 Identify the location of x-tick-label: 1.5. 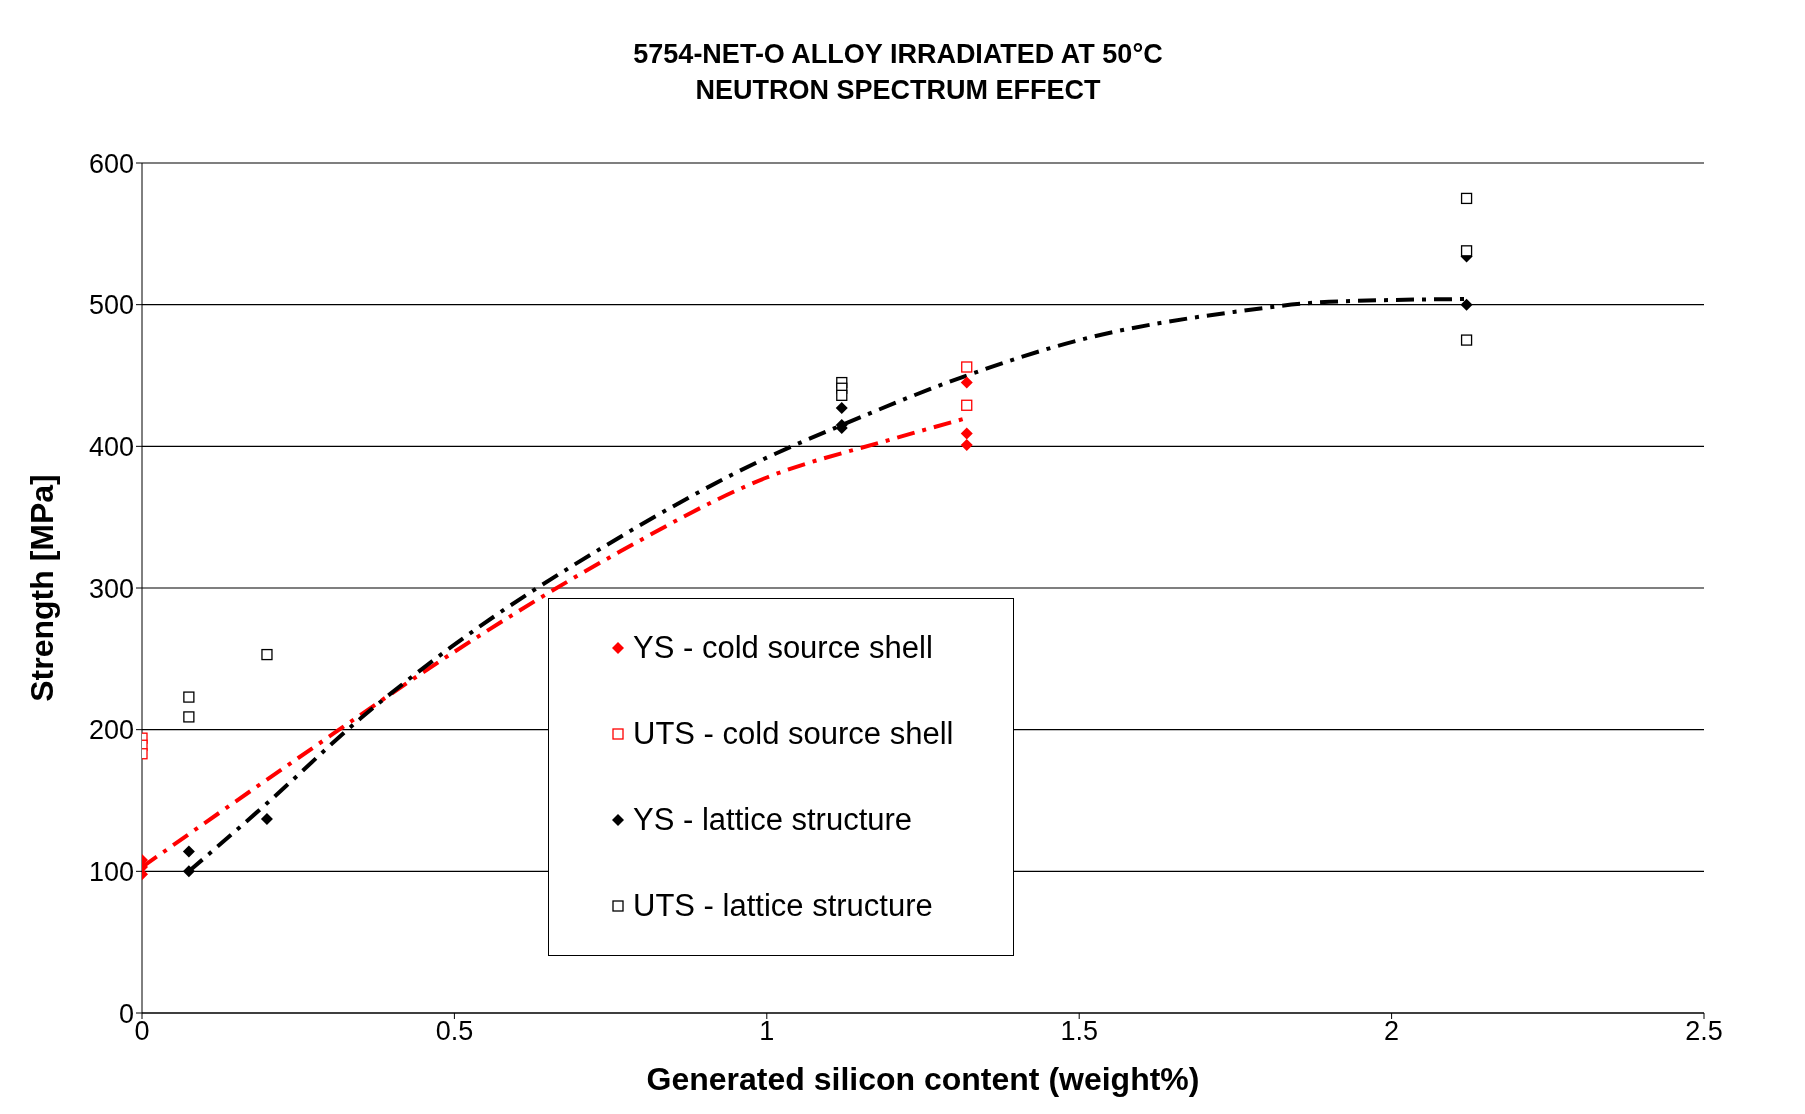
(1079, 1031).